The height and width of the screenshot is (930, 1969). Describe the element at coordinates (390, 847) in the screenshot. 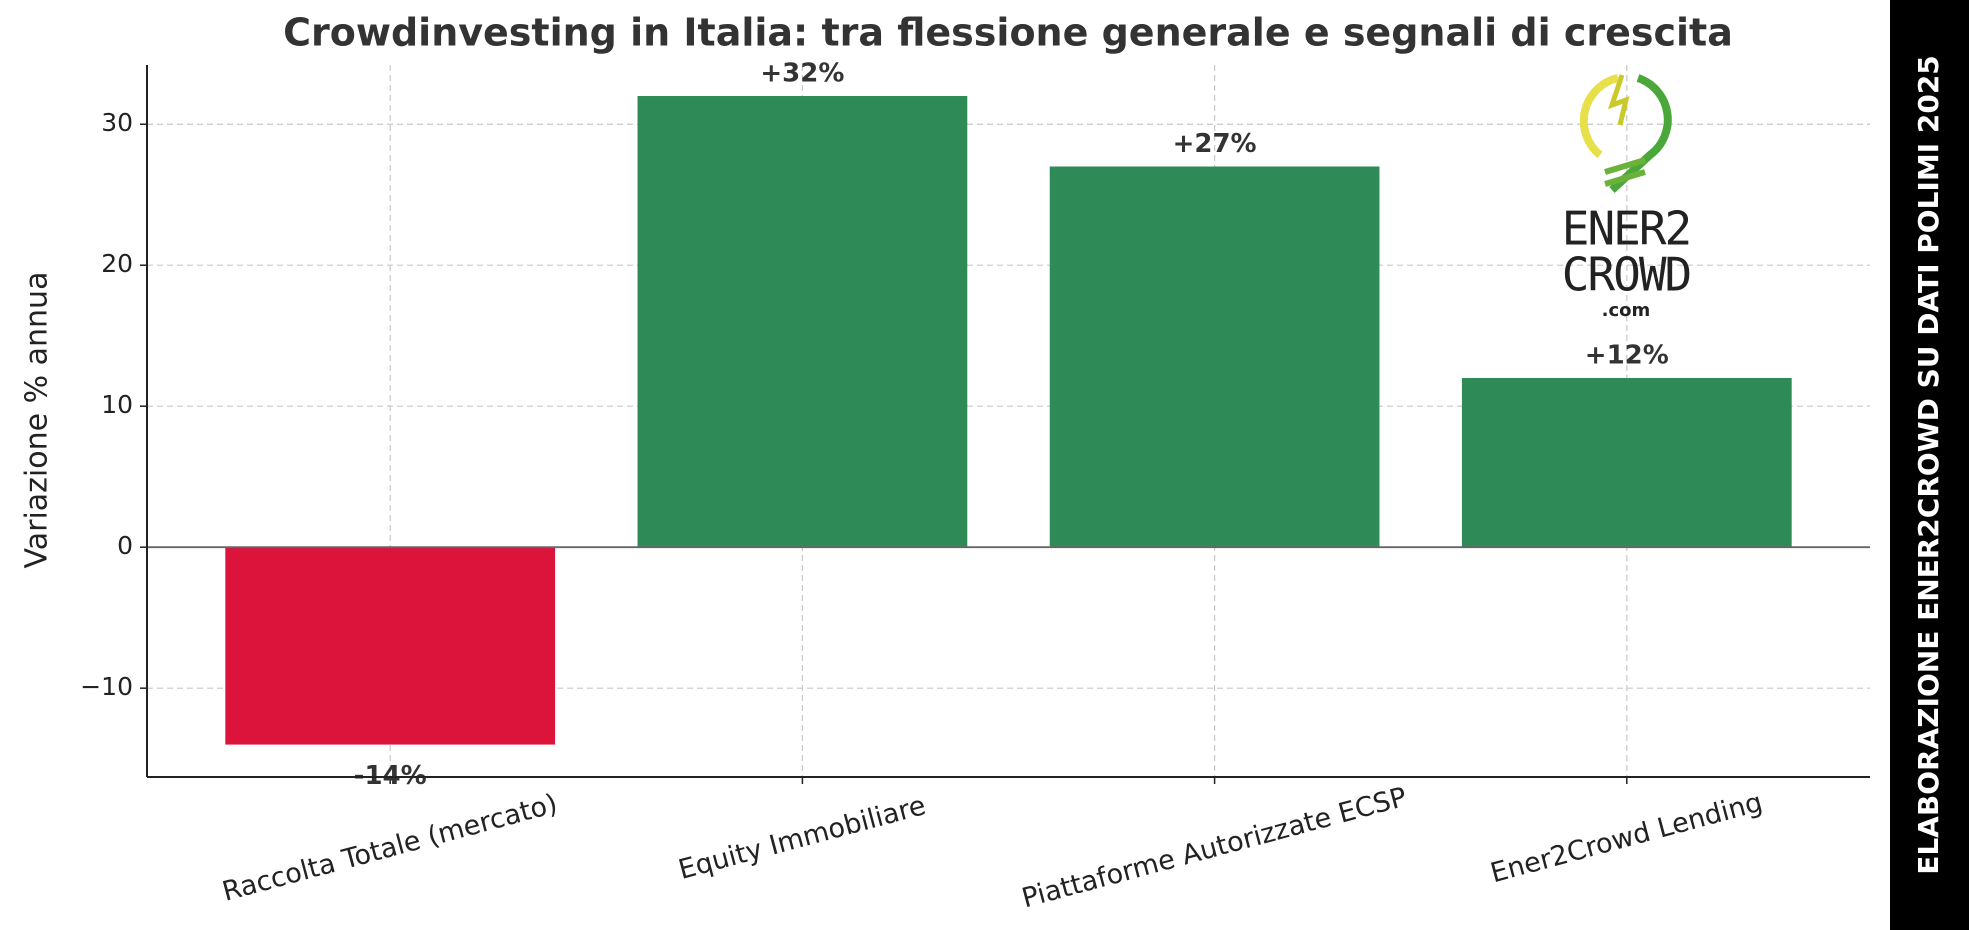

I see `x-tick-label: Raccolta Totale (mercato)` at that location.